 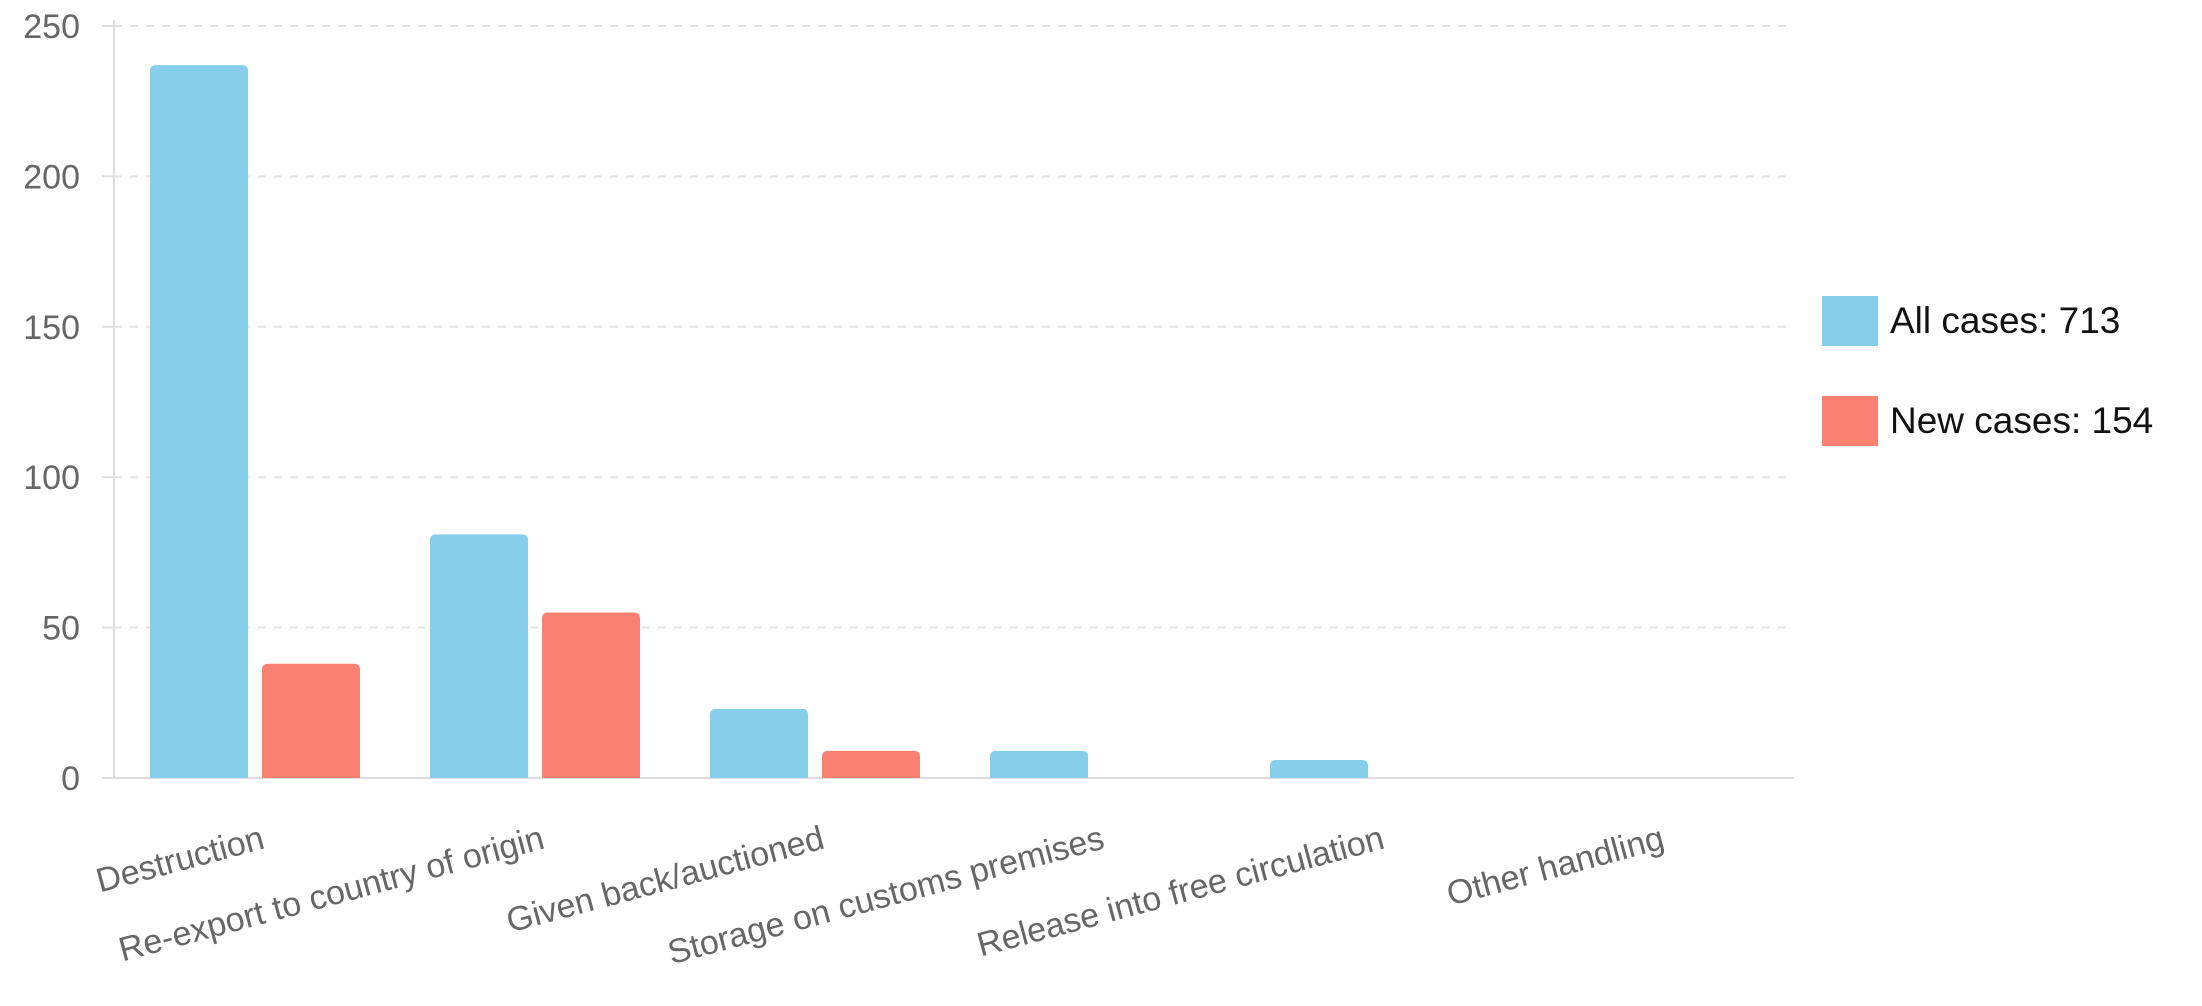 I want to click on legend-item-new-cases: New cases: 154, so click(x=1987, y=421).